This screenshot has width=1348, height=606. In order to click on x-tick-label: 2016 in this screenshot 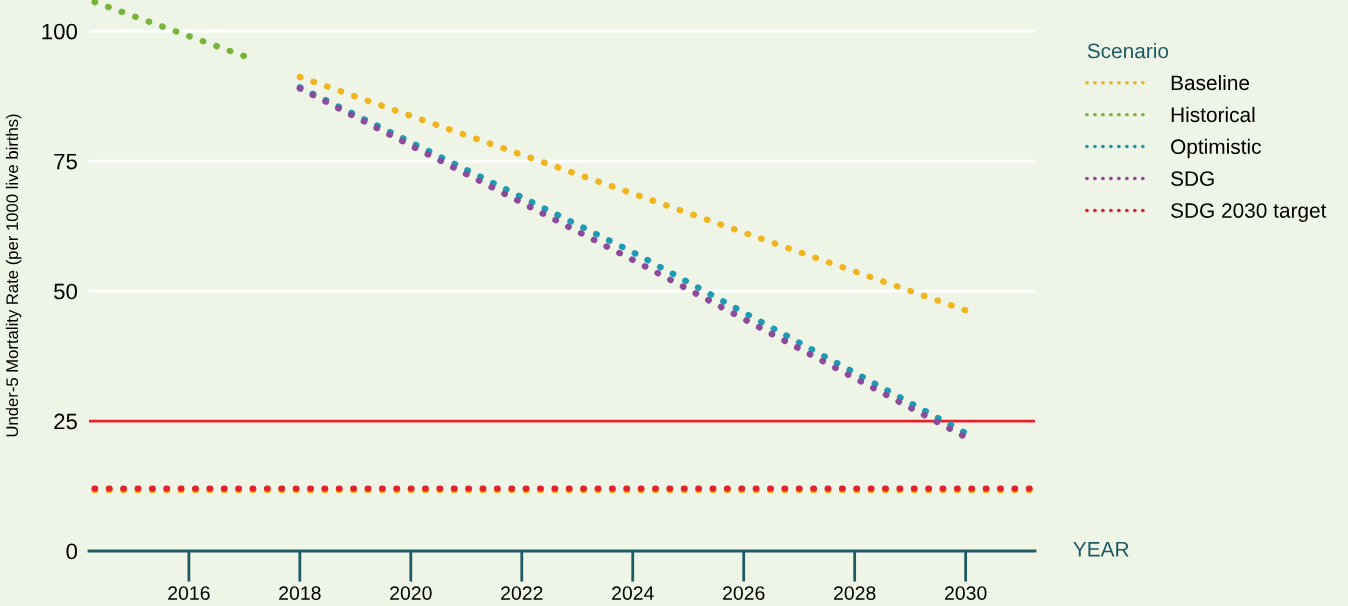, I will do `click(189, 593)`.